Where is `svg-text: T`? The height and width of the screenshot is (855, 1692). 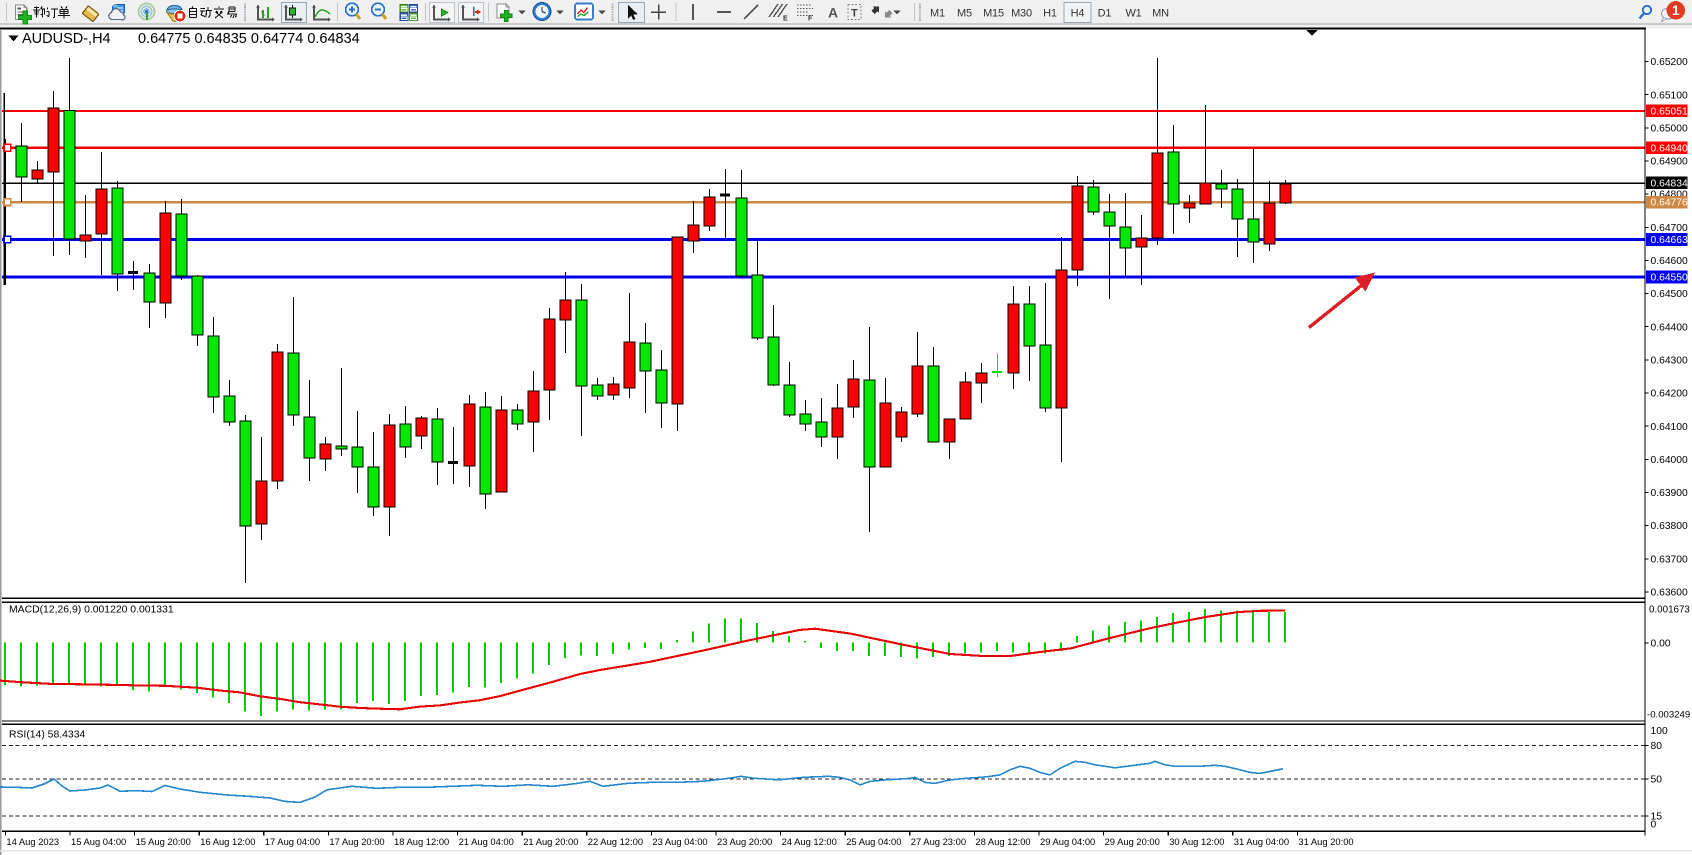
svg-text: T is located at coordinates (854, 14).